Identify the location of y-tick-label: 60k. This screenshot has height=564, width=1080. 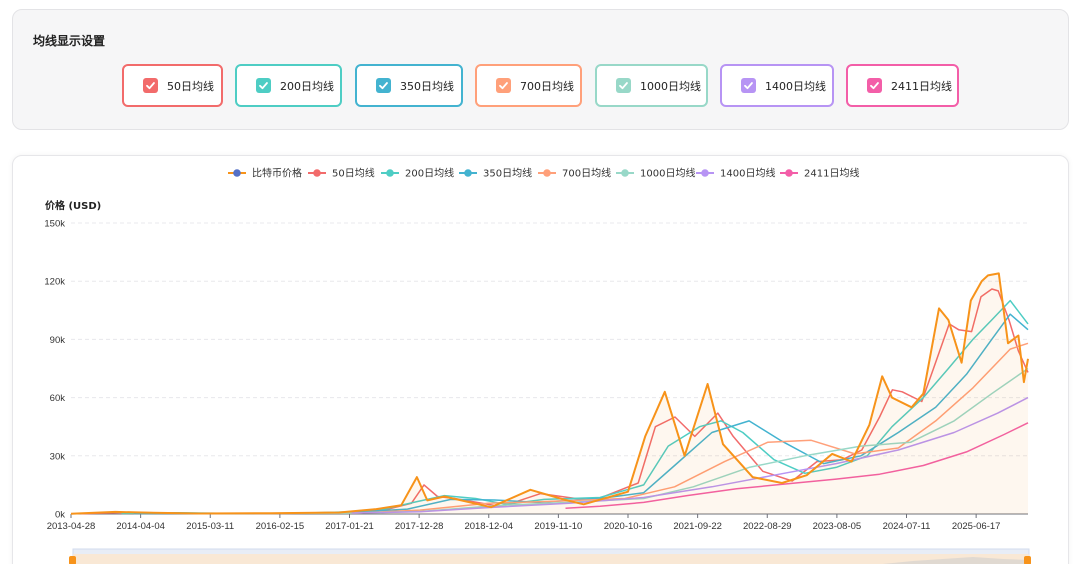
(58, 398).